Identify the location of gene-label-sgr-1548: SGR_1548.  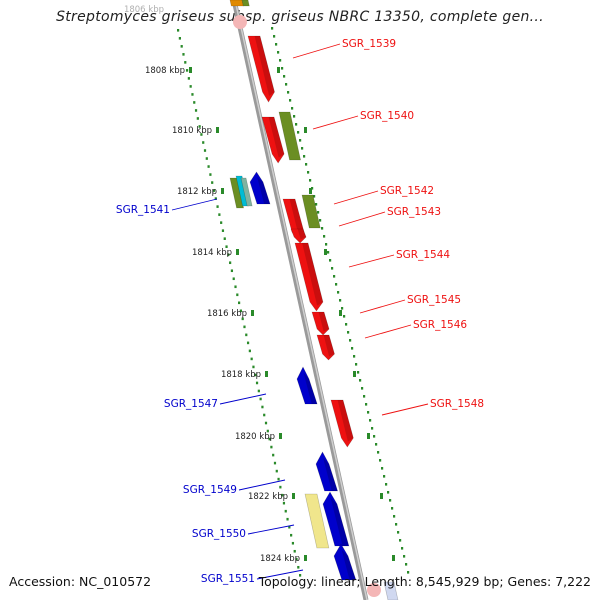
(457, 404).